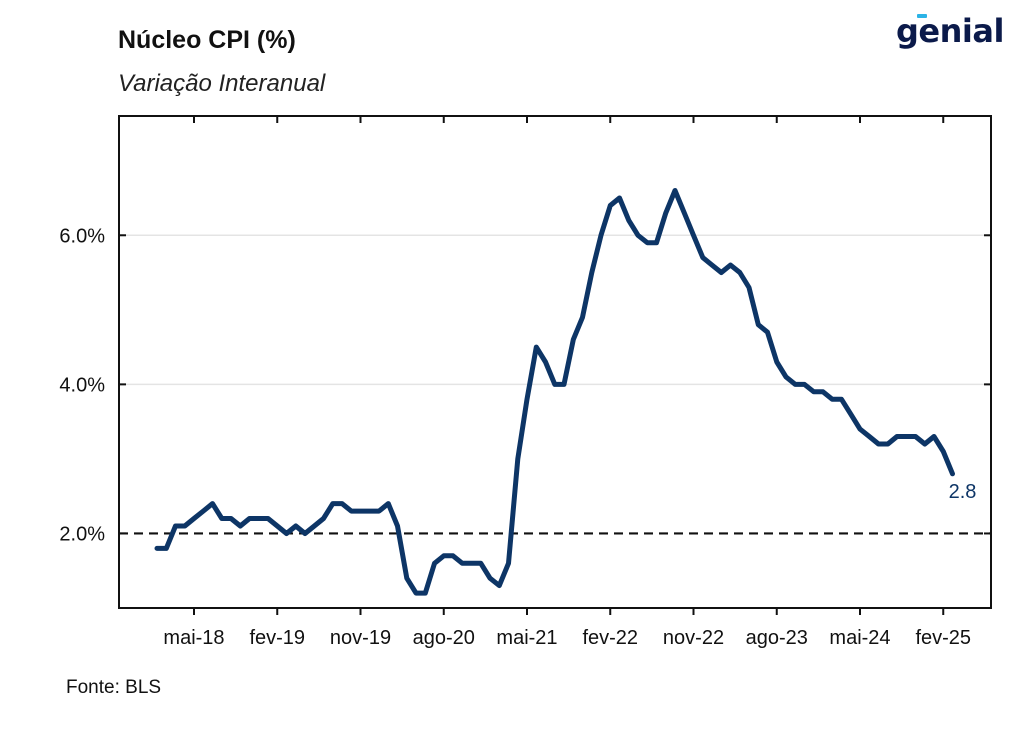 This screenshot has width=1024, height=730. Describe the element at coordinates (526, 638) in the screenshot. I see `x-tick-label: mai-21` at that location.